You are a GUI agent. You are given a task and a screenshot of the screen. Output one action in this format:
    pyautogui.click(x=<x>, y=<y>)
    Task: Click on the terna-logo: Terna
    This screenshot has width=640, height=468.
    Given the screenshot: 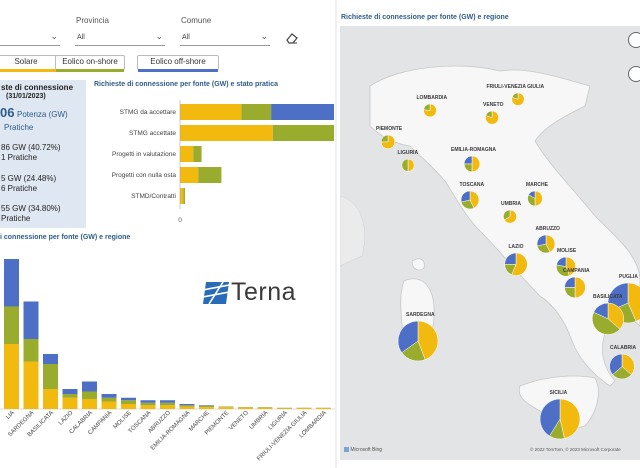 What is the action you would take?
    pyautogui.click(x=256, y=293)
    